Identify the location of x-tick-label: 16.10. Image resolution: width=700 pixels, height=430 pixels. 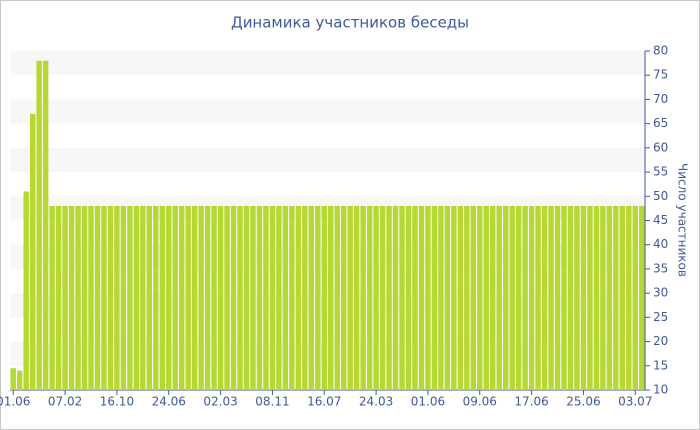
(117, 402).